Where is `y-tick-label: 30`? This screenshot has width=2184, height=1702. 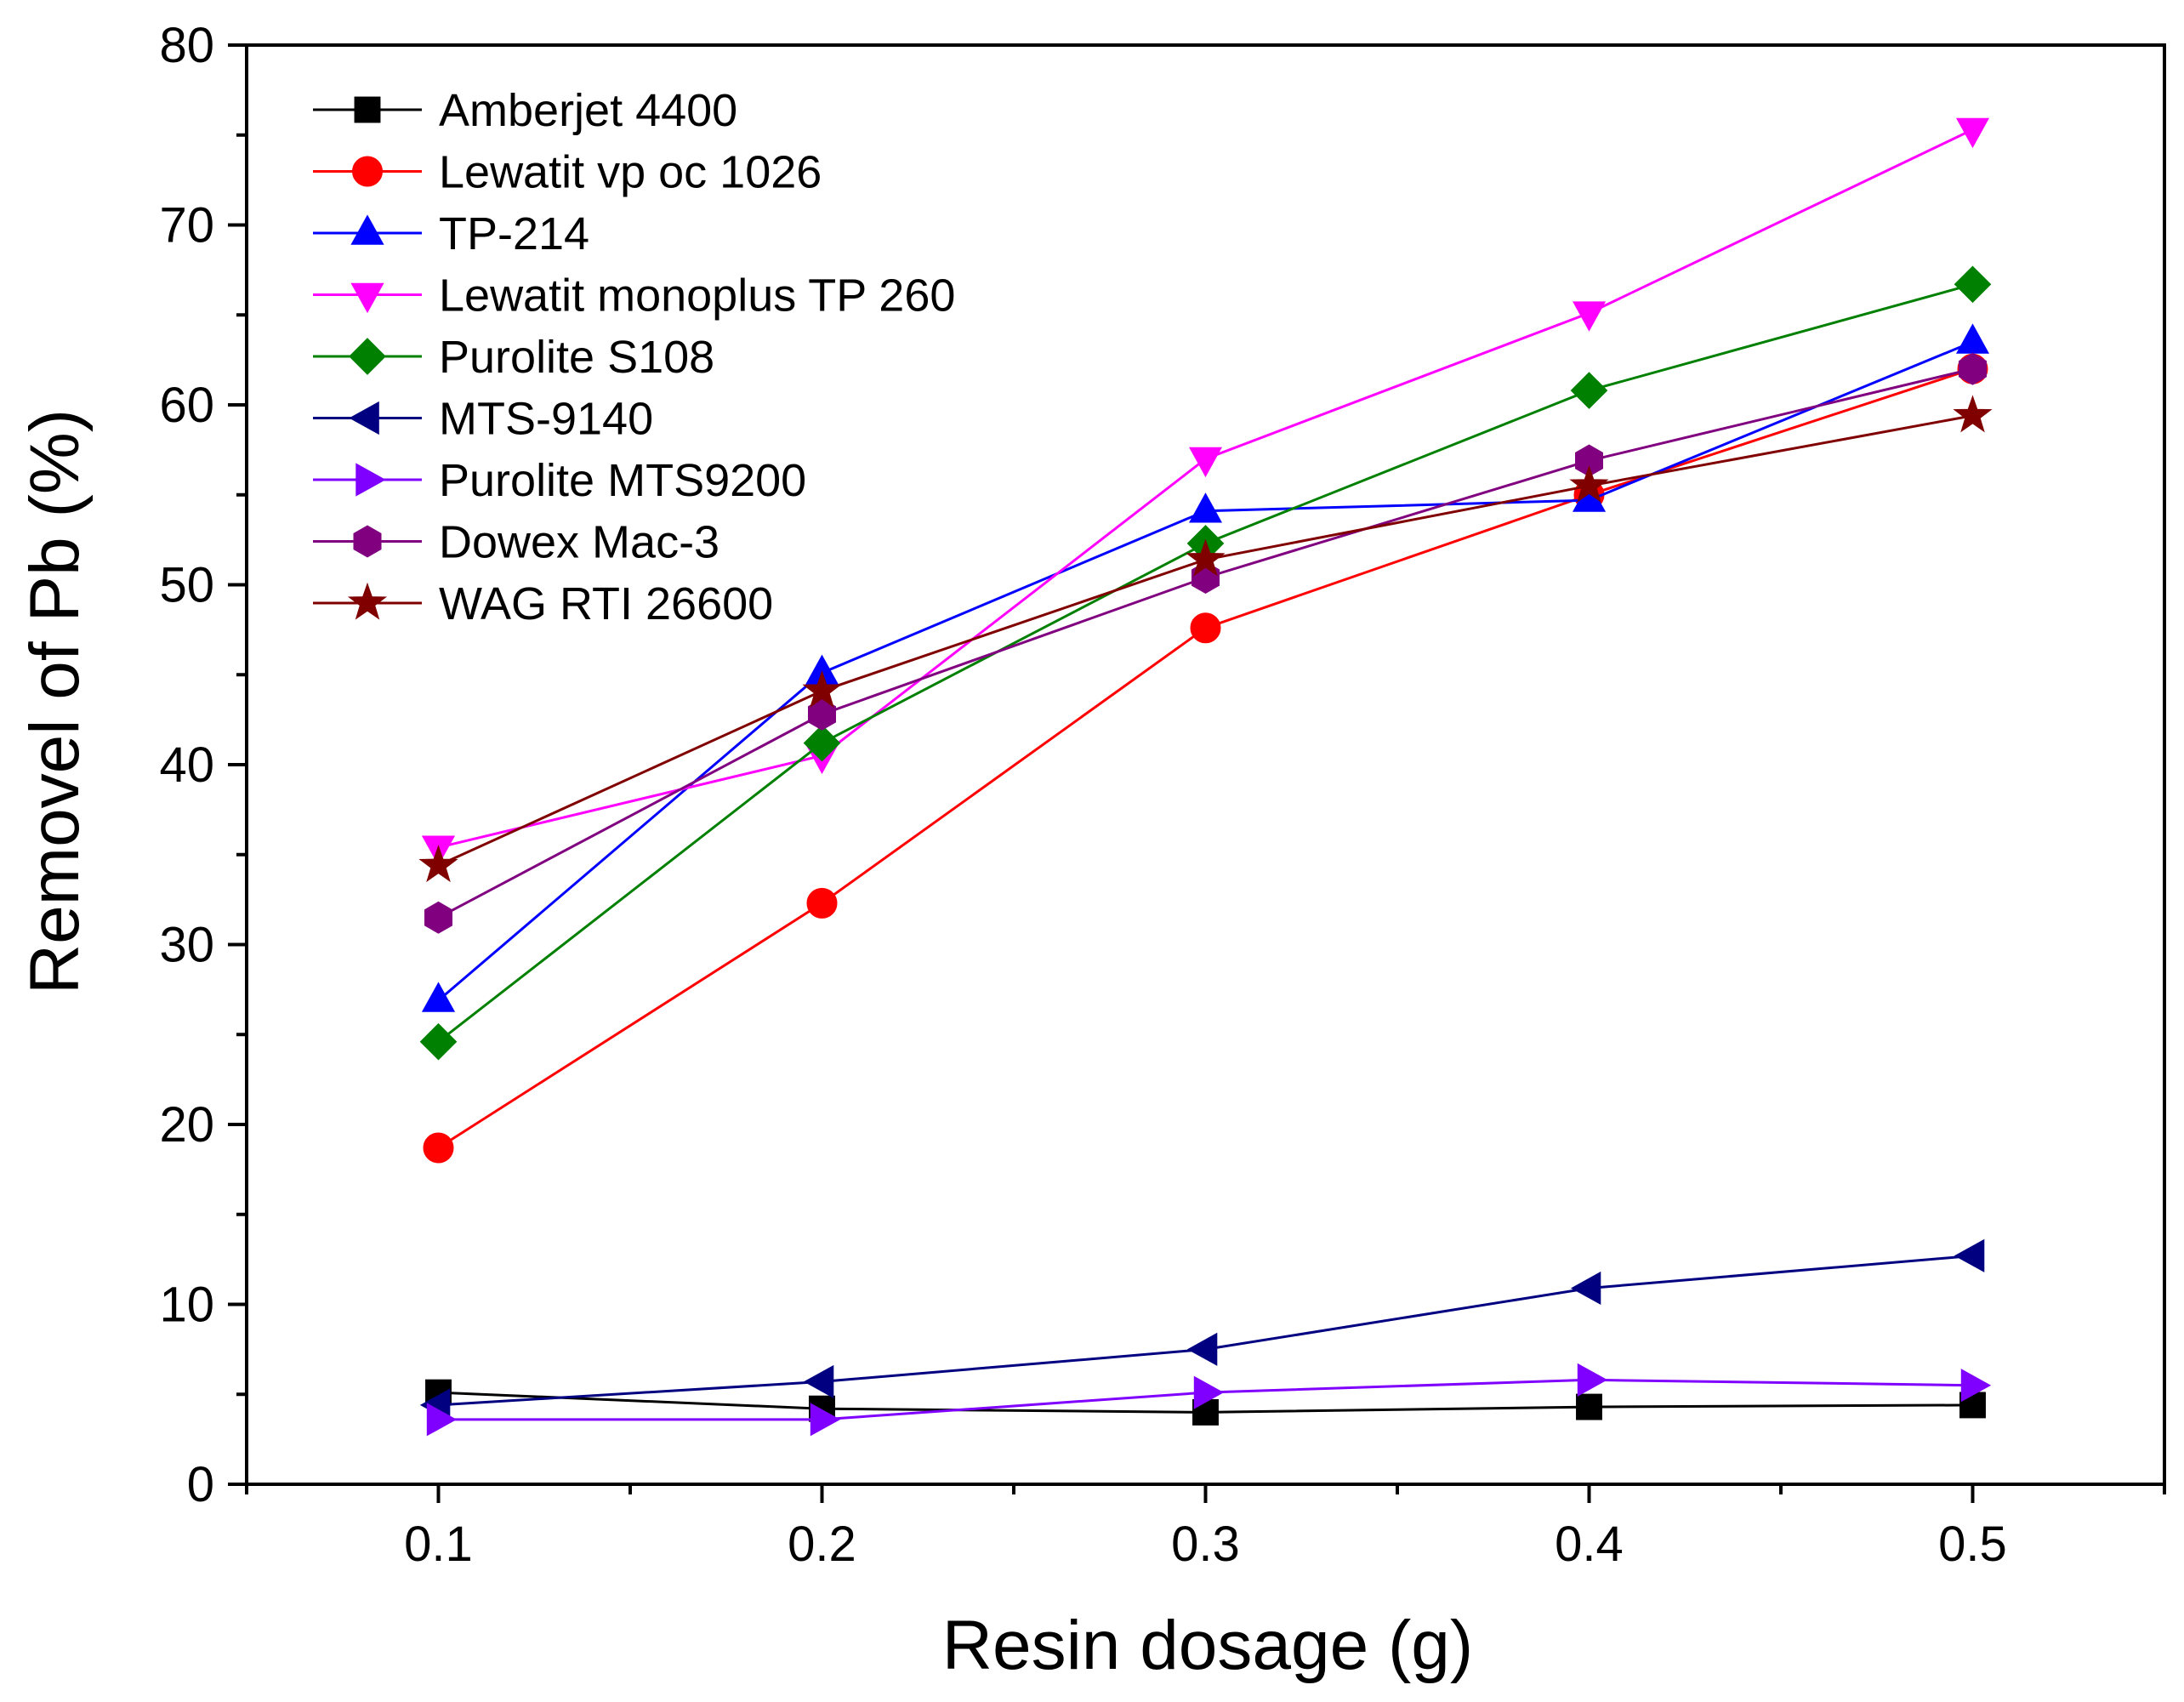 y-tick-label: 30 is located at coordinates (186, 945).